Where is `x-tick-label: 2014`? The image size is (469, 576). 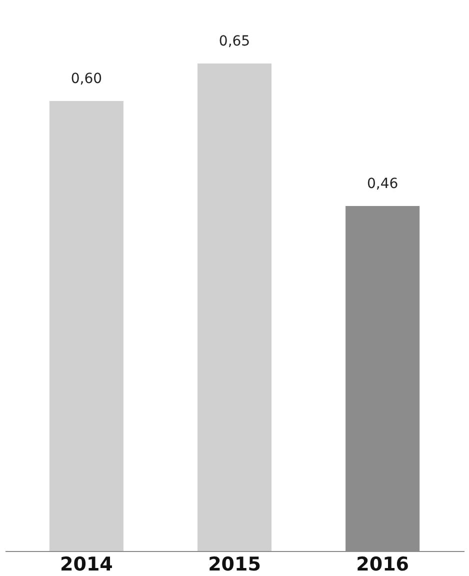 x-tick-label: 2014 is located at coordinates (86, 565).